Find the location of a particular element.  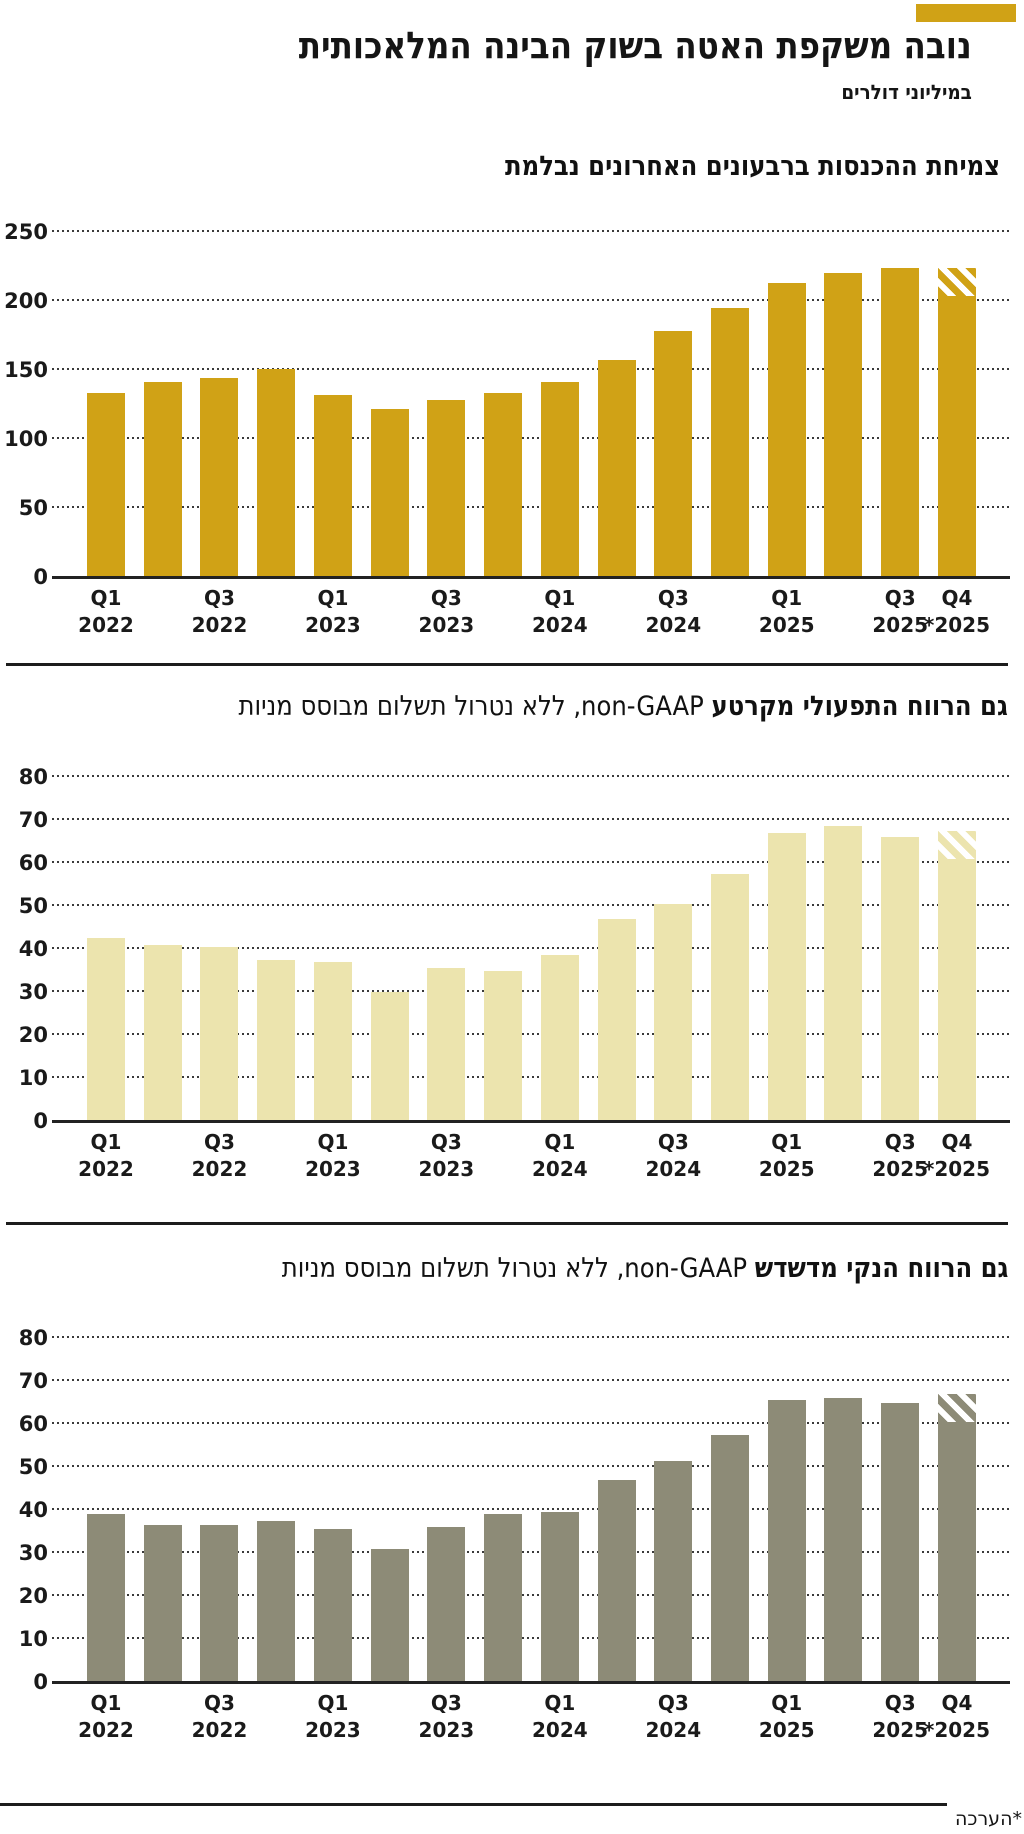

y-axis-label: 30 is located at coordinates (33, 1553).